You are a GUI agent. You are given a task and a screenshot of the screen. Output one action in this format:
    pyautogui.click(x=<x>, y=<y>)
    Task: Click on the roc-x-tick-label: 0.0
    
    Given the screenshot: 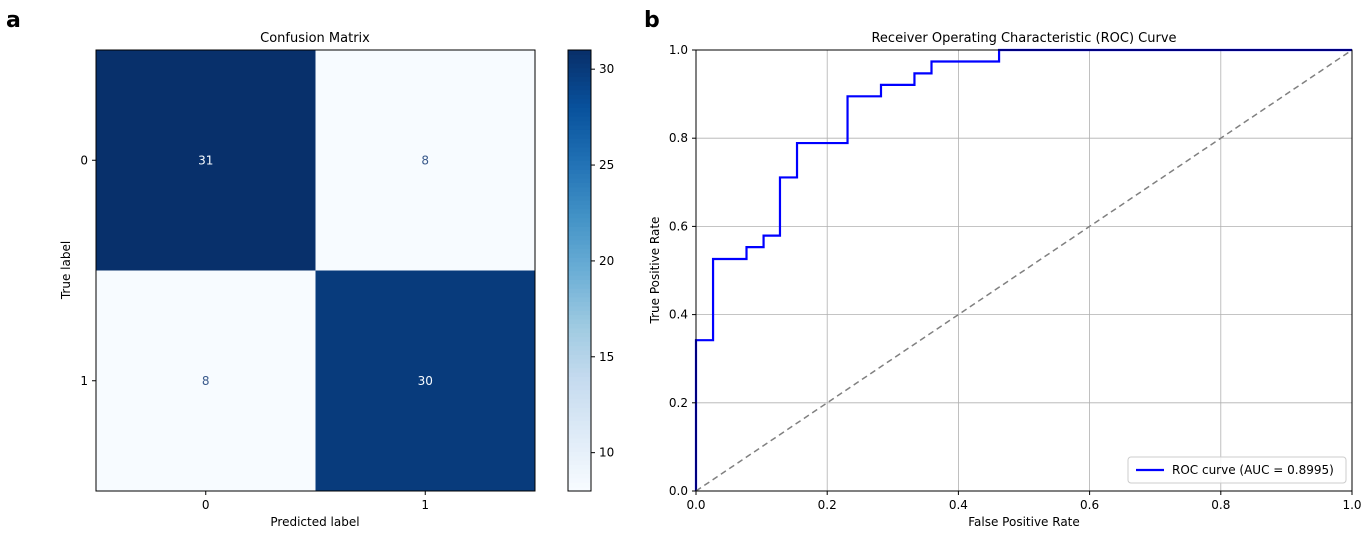 What is the action you would take?
    pyautogui.click(x=695, y=505)
    